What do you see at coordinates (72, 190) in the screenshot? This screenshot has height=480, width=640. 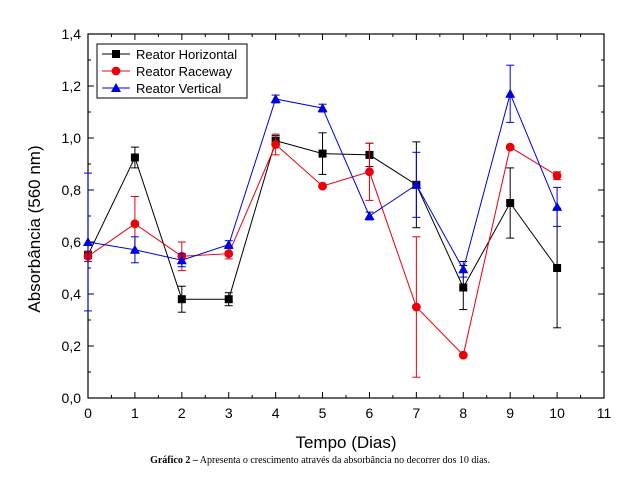 I see `y-tick-label: 0,8` at bounding box center [72, 190].